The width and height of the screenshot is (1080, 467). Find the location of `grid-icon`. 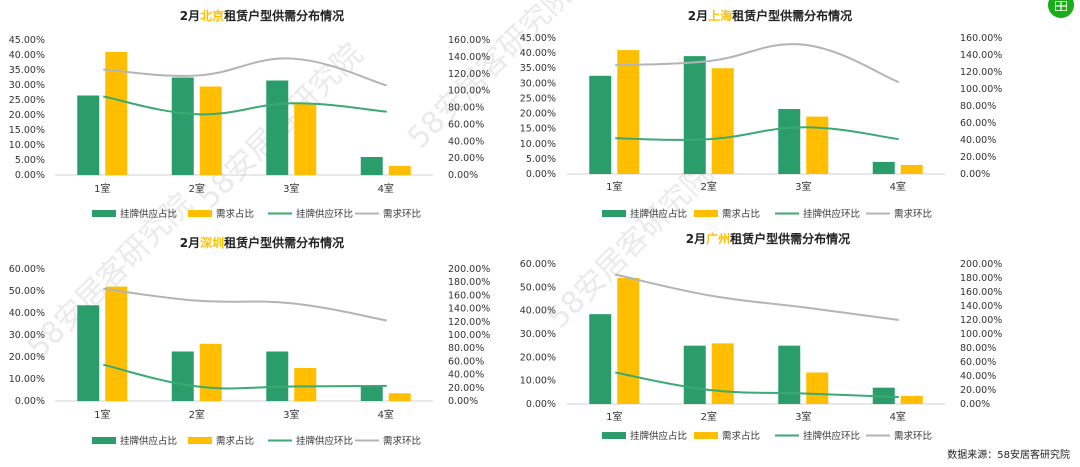

grid-icon is located at coordinates (1061, 6).